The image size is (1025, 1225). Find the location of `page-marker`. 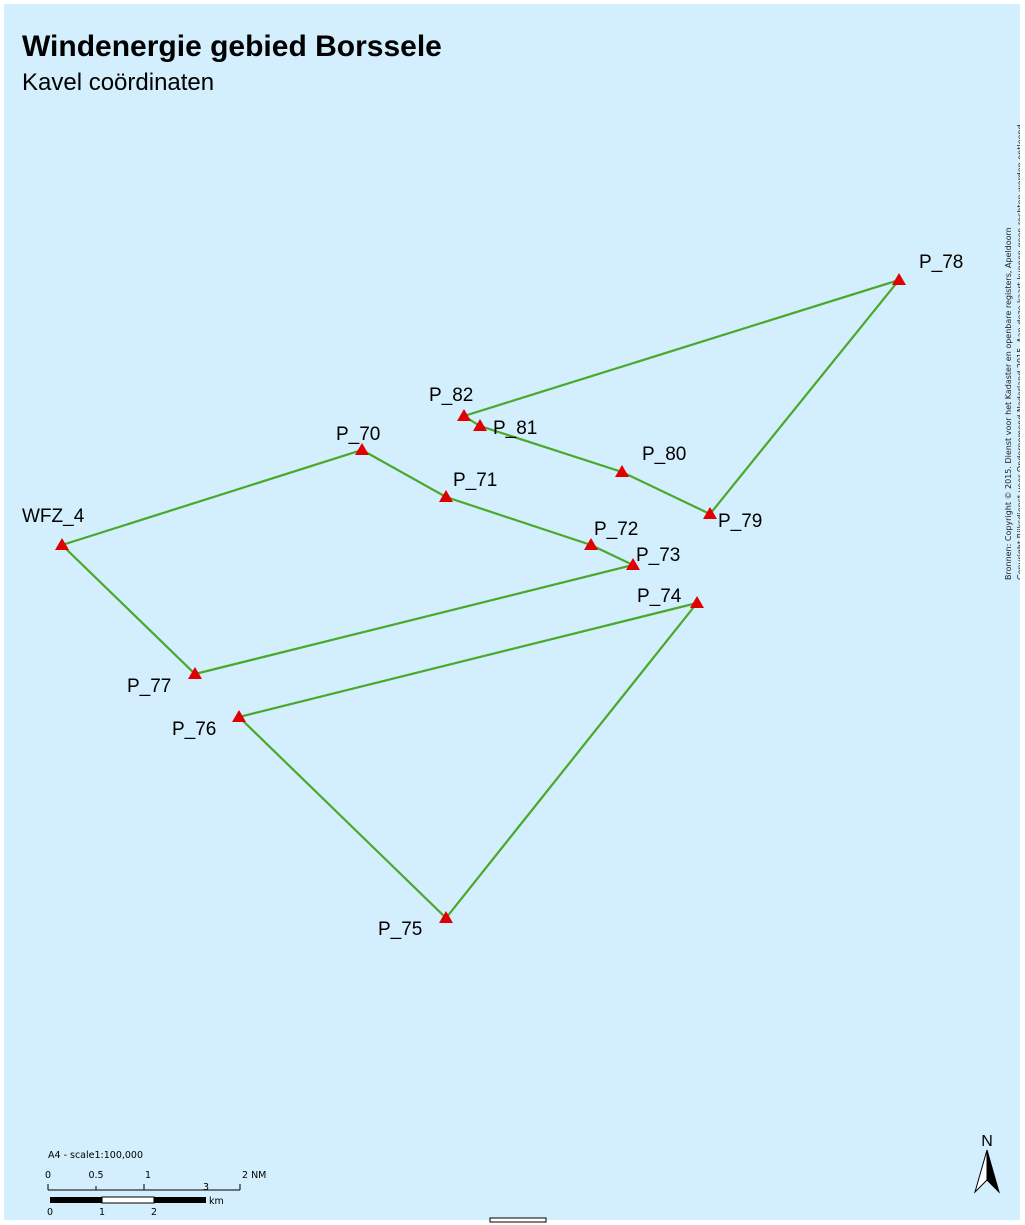

page-marker is located at coordinates (518, 1220).